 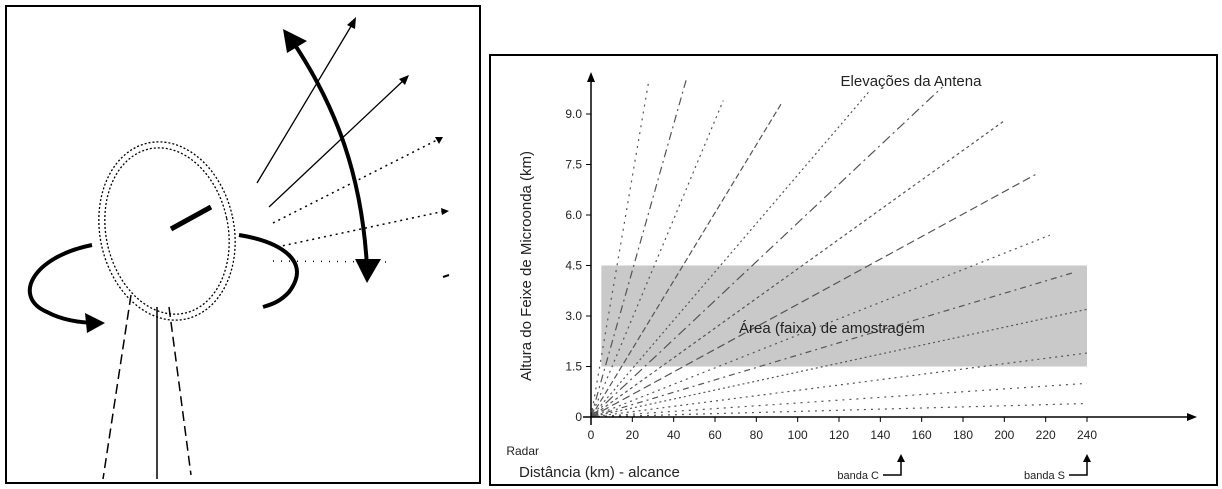 I want to click on y-axis-arrowhead, so click(x=591, y=77).